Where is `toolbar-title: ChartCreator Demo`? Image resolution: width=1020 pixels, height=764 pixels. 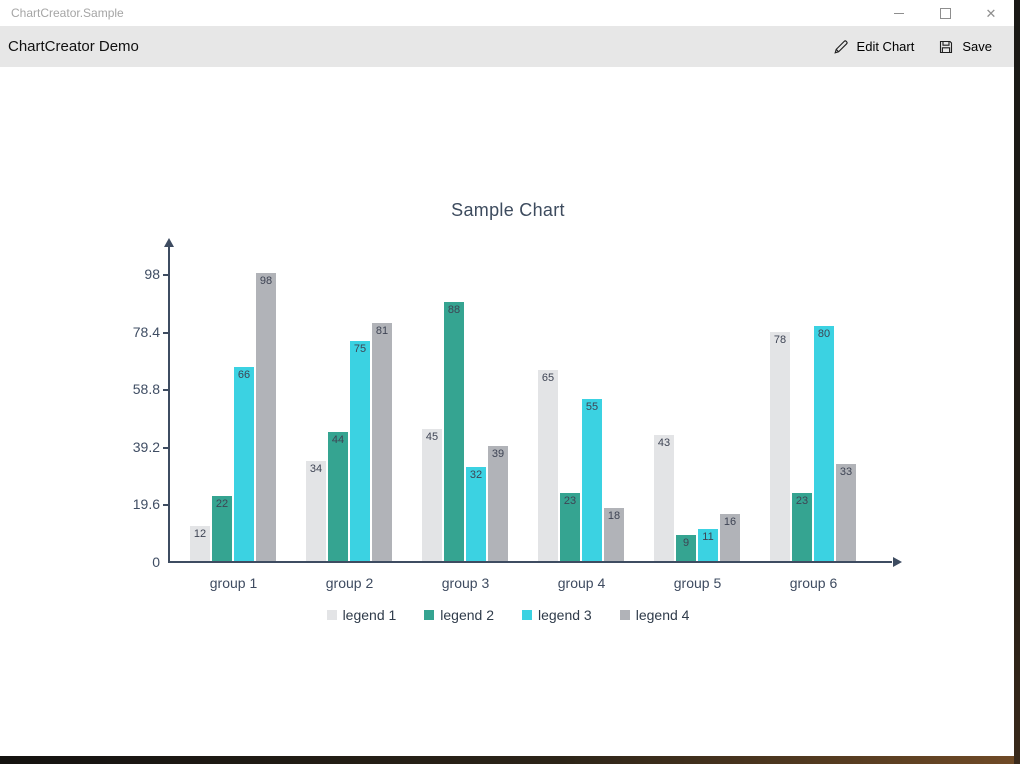 toolbar-title: ChartCreator Demo is located at coordinates (73, 46).